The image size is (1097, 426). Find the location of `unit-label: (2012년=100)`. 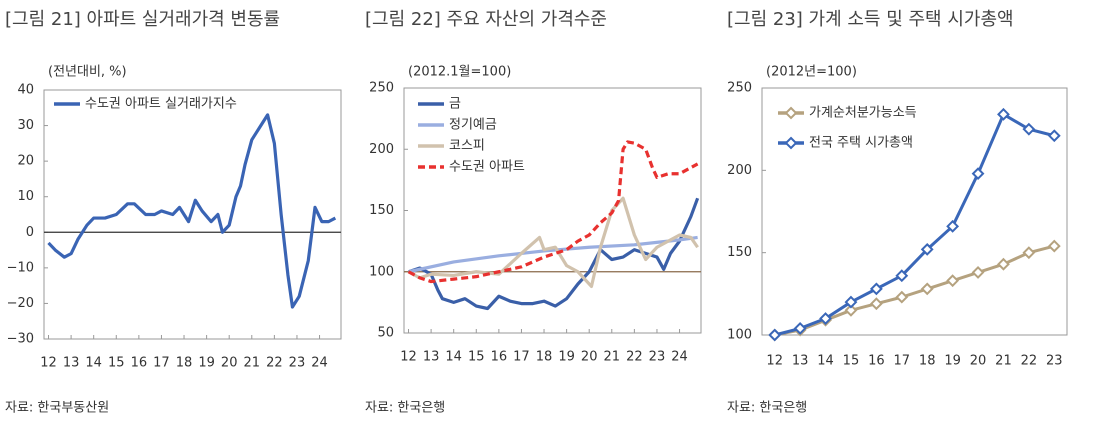

unit-label: (2012년=100) is located at coordinates (811, 72).